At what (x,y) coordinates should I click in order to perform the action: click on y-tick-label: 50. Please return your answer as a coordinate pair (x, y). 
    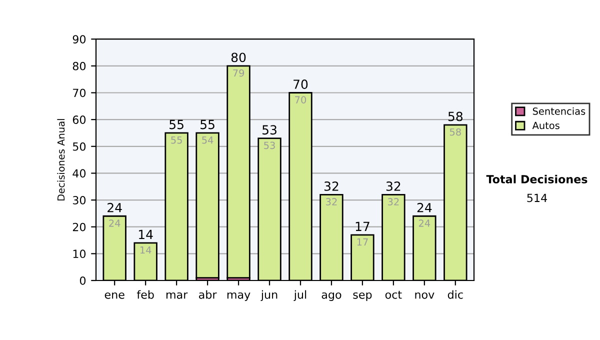
    Looking at the image, I should click on (79, 146).